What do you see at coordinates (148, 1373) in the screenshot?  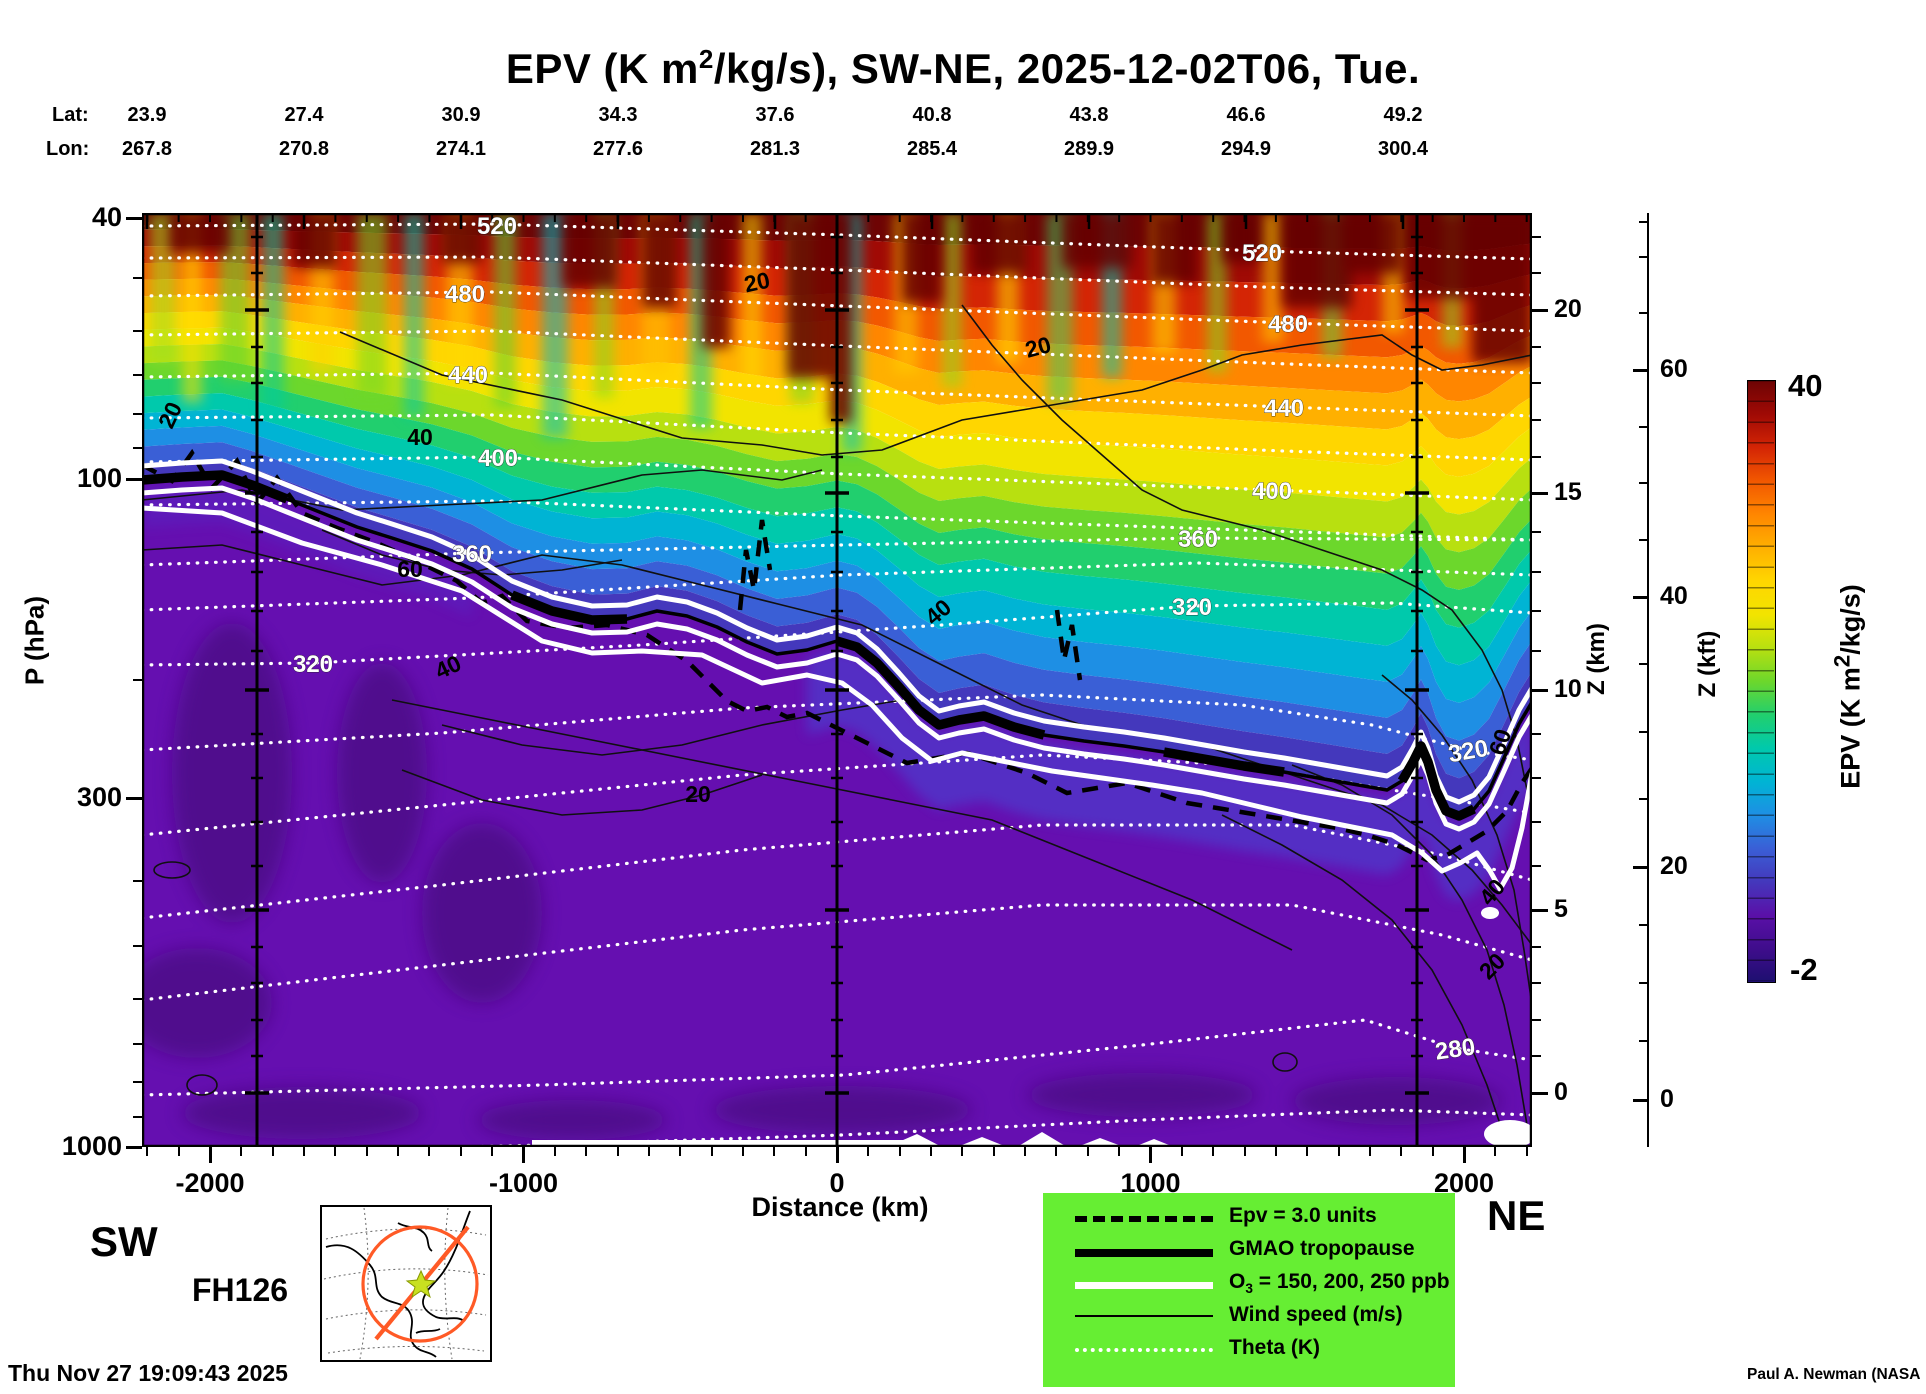 I see `creation-timestamp: Thu Nov 27 19:09:43 2025` at bounding box center [148, 1373].